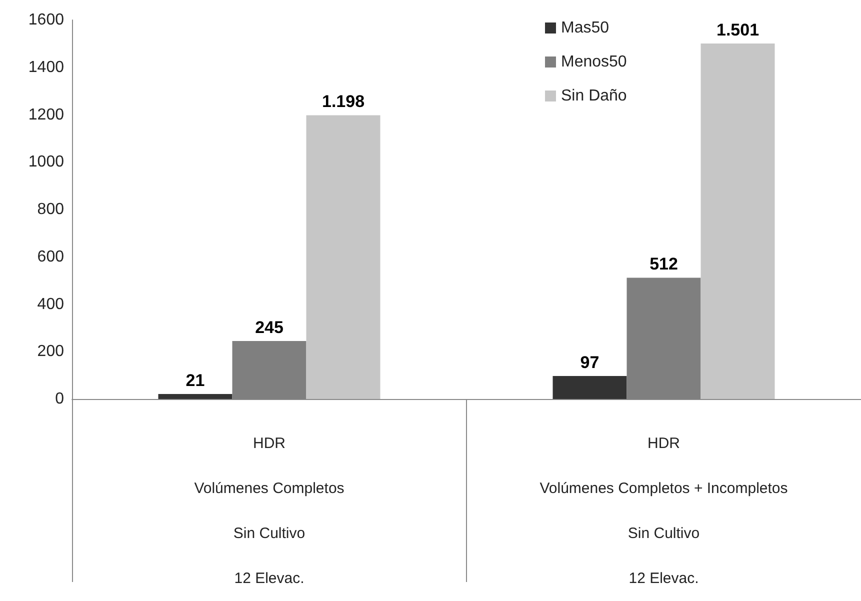  What do you see at coordinates (46, 115) in the screenshot?
I see `y-tick-label: 1200` at bounding box center [46, 115].